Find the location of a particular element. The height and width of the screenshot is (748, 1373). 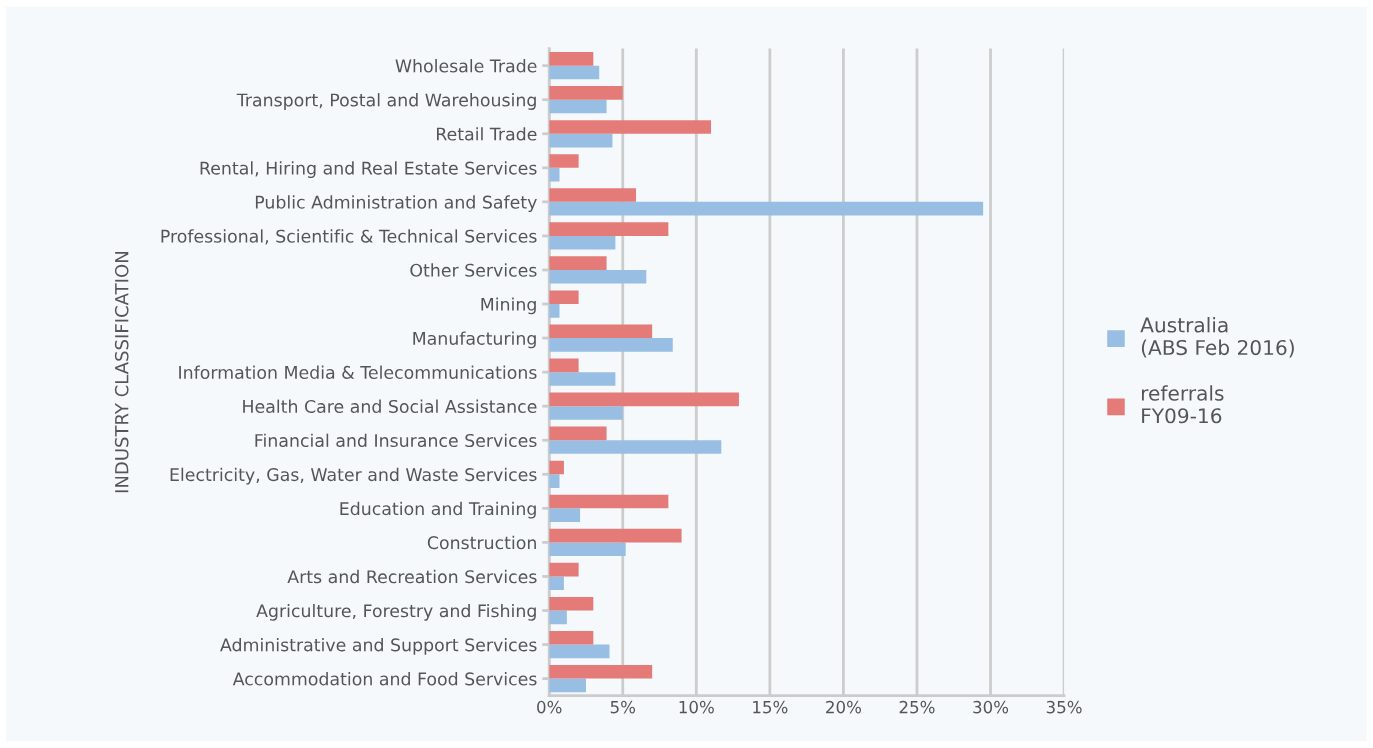

x-tick-label: 0% is located at coordinates (549, 707).